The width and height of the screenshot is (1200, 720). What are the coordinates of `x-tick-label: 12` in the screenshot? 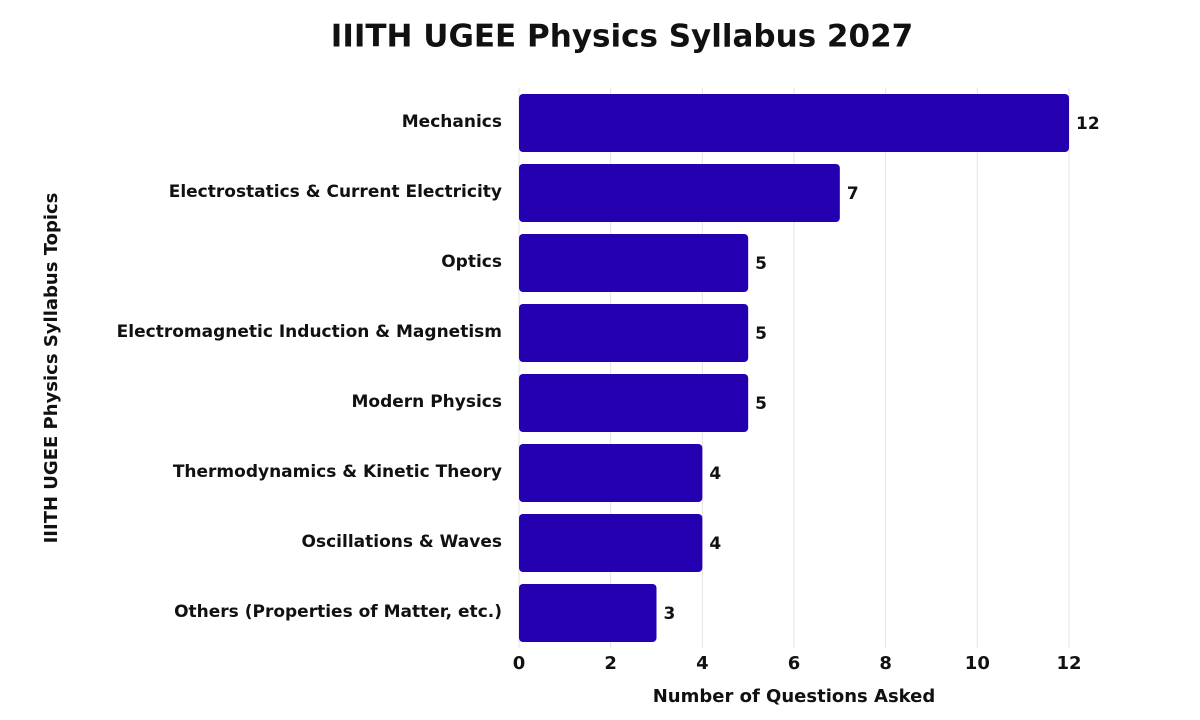 It's located at (1068, 663).